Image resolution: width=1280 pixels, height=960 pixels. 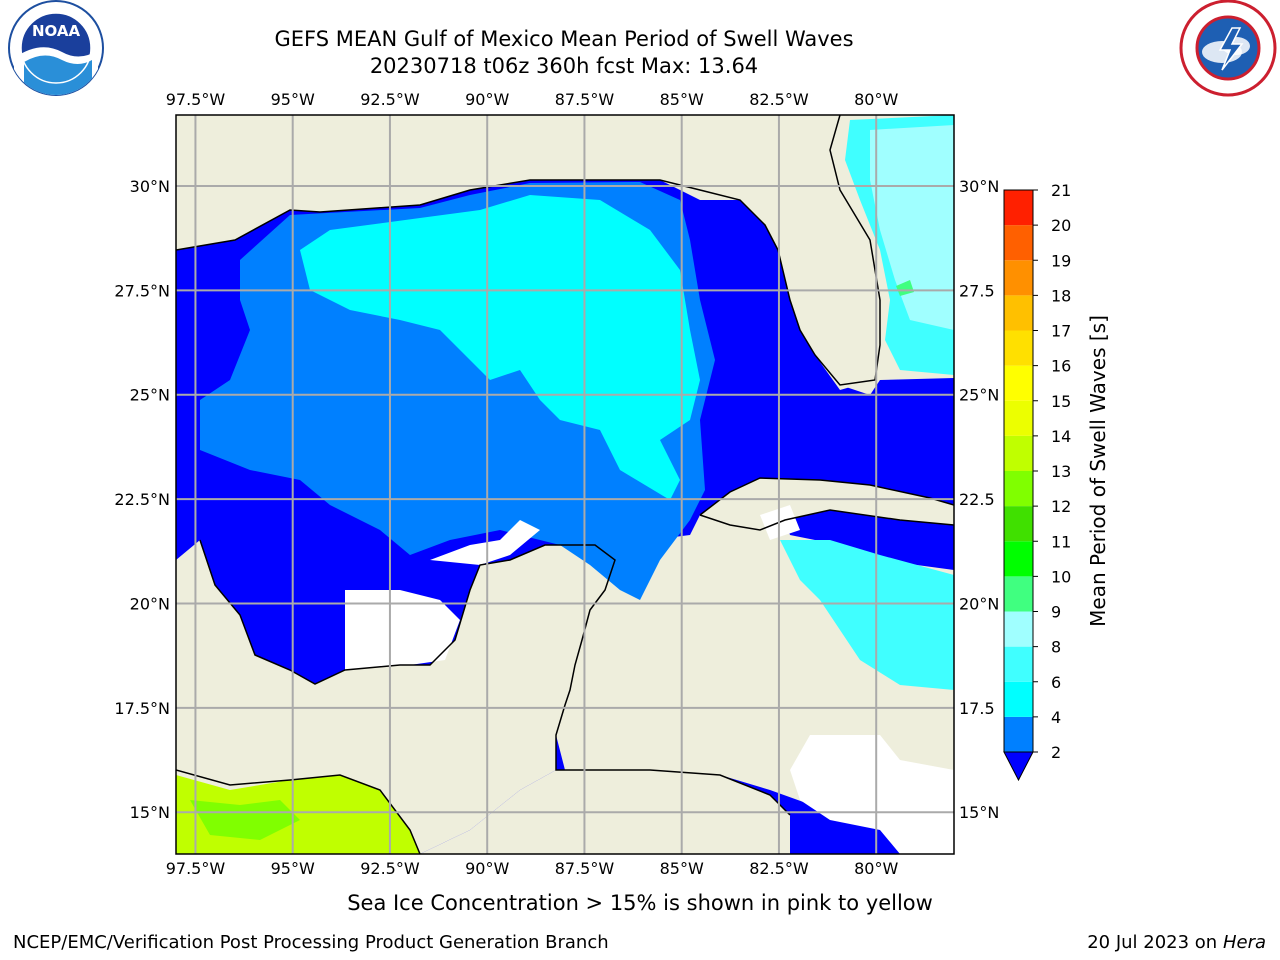 I want to click on long-period-region, so click(x=500, y=347).